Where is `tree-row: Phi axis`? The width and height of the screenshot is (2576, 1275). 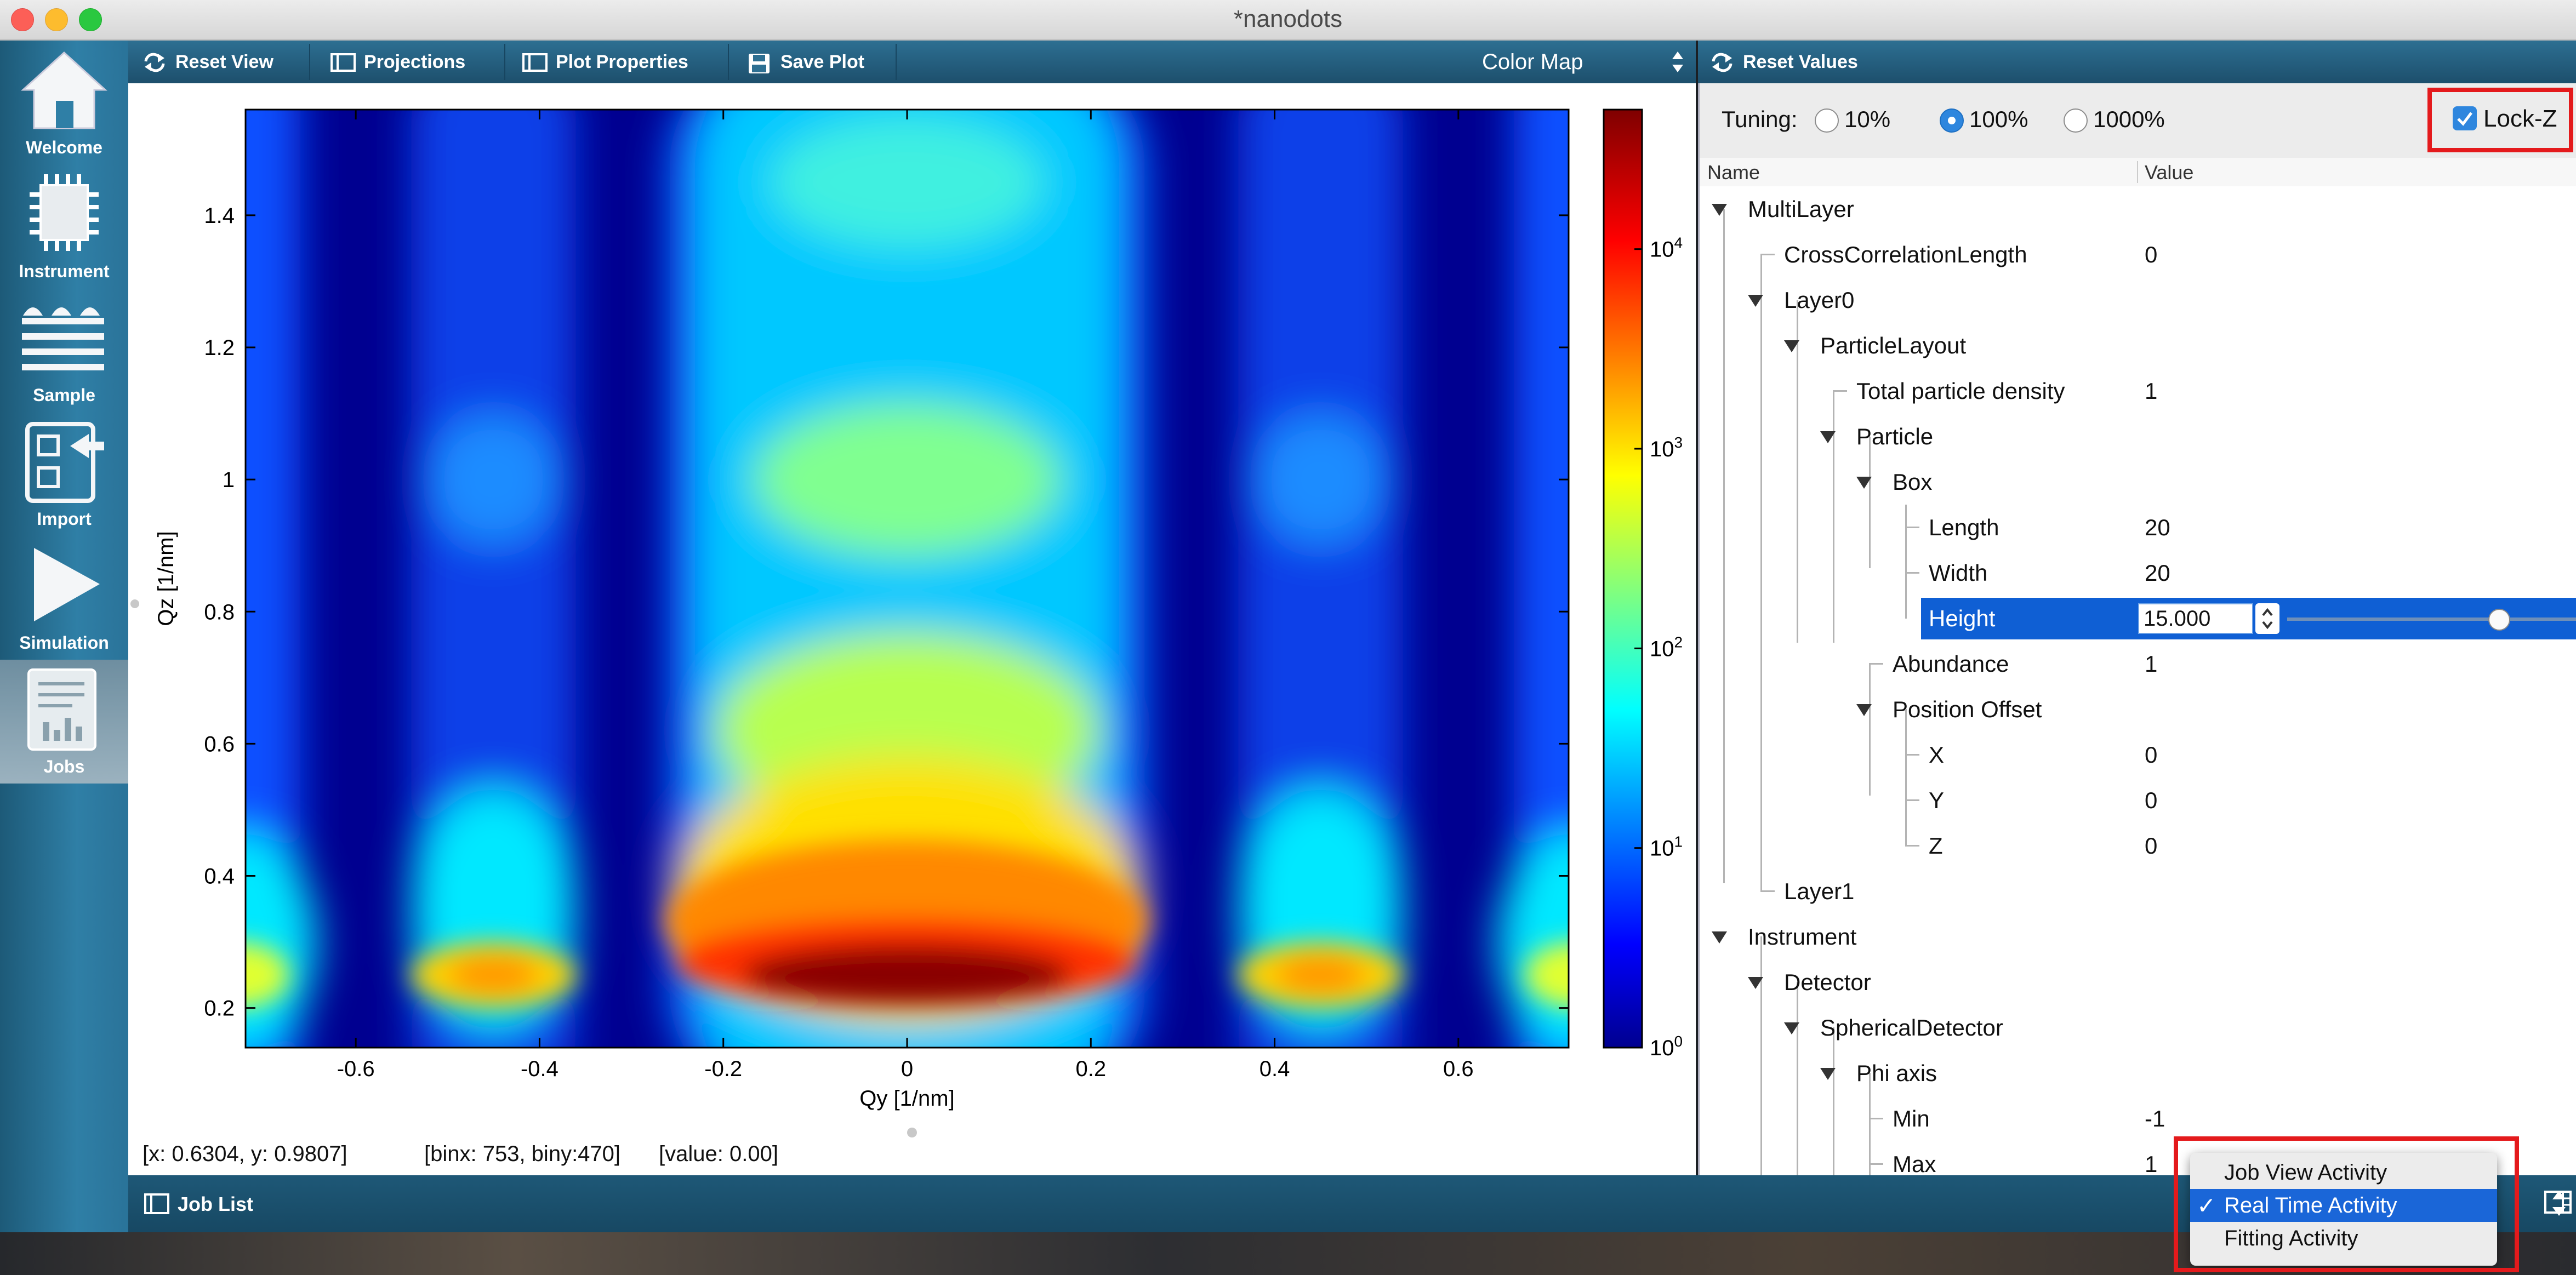
tree-row: Phi axis is located at coordinates (2138, 1073).